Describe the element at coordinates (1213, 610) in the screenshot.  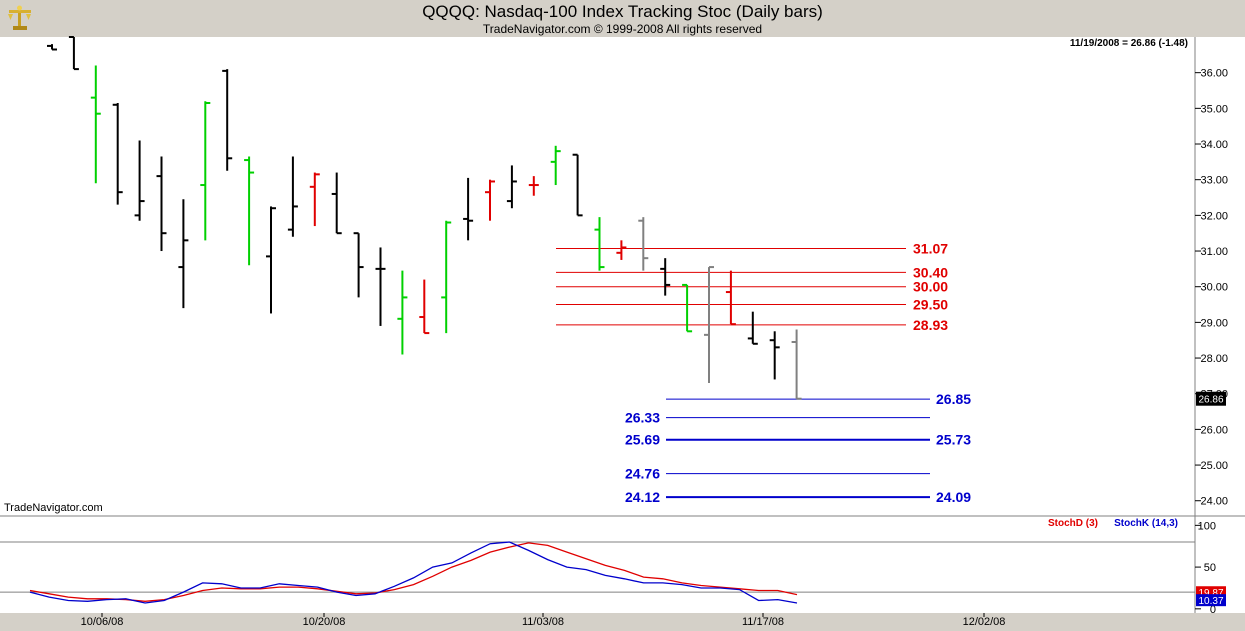
I see `stoch-tick-label: 0` at that location.